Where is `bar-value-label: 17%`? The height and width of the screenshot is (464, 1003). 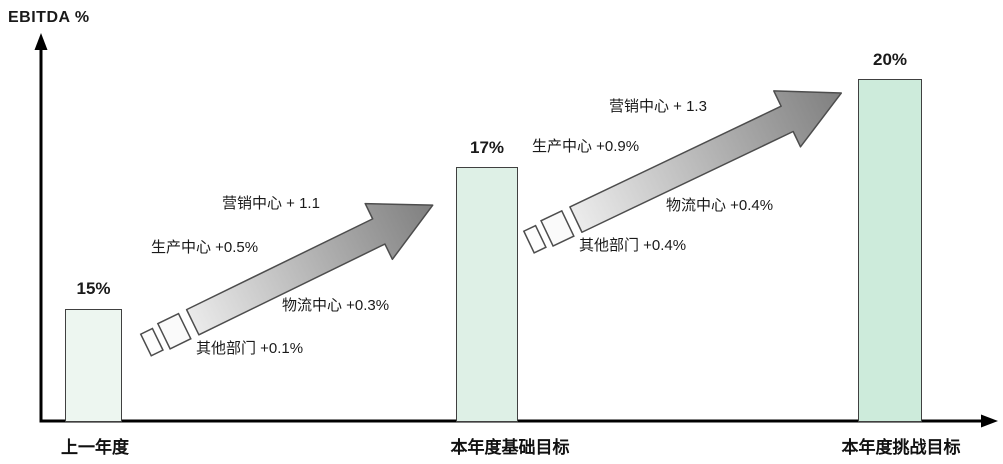 bar-value-label: 17% is located at coordinates (487, 147).